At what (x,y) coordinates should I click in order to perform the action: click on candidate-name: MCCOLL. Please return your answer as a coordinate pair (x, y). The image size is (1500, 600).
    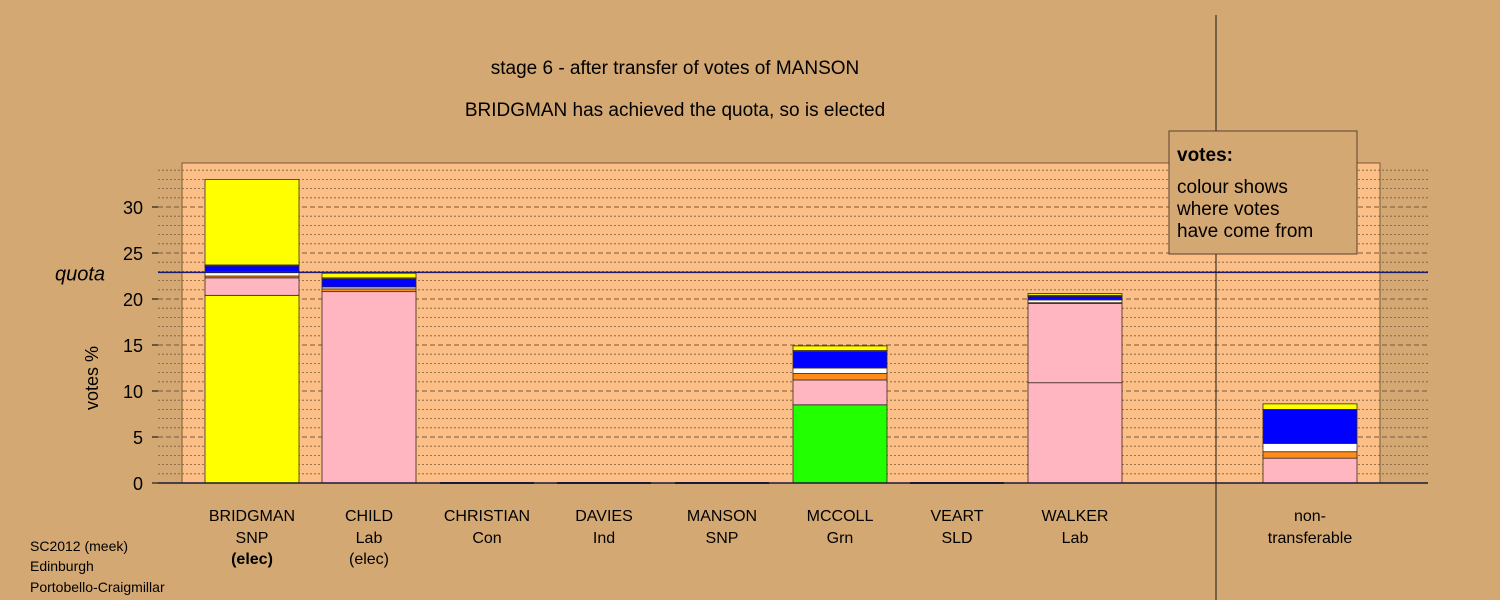
    Looking at the image, I should click on (840, 516).